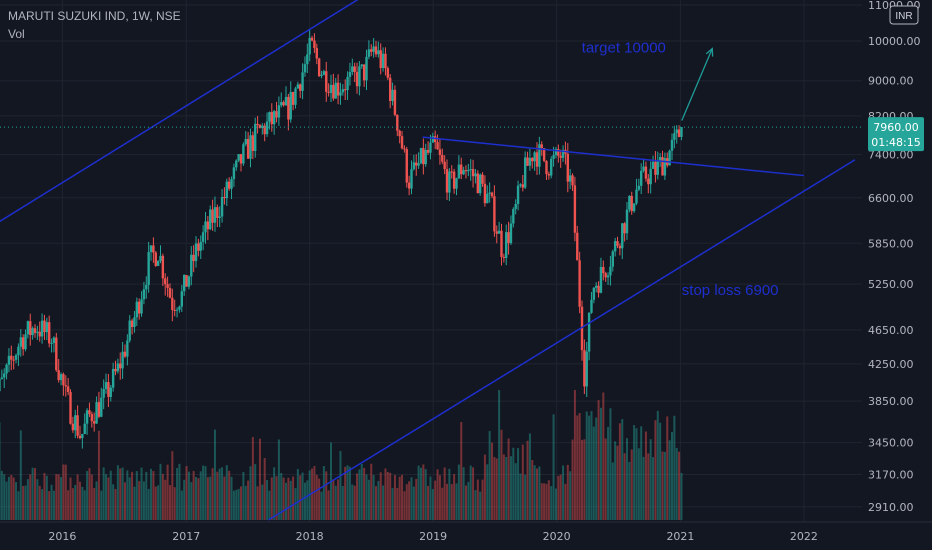 The height and width of the screenshot is (550, 932). Describe the element at coordinates (557, 536) in the screenshot. I see `x-tick-label: 2020` at that location.